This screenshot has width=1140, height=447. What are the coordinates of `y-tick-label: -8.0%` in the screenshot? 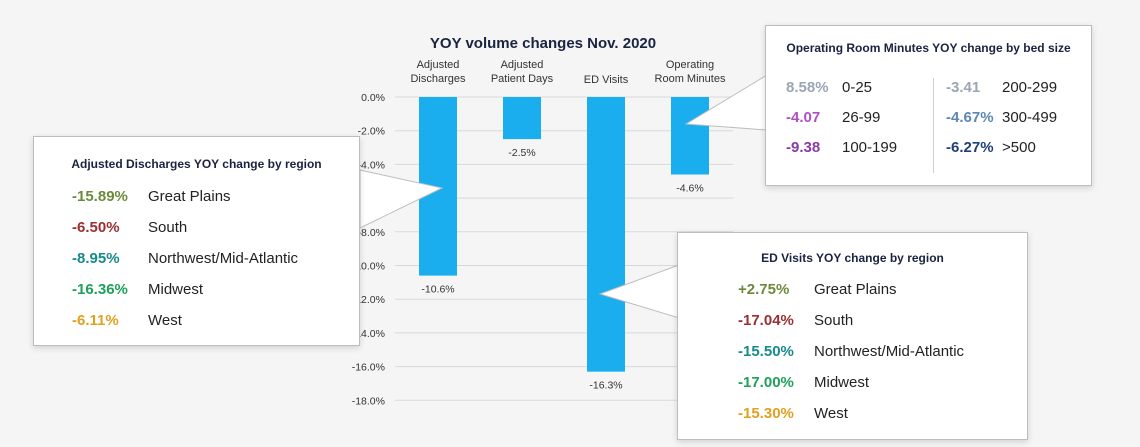 It's located at (371, 233).